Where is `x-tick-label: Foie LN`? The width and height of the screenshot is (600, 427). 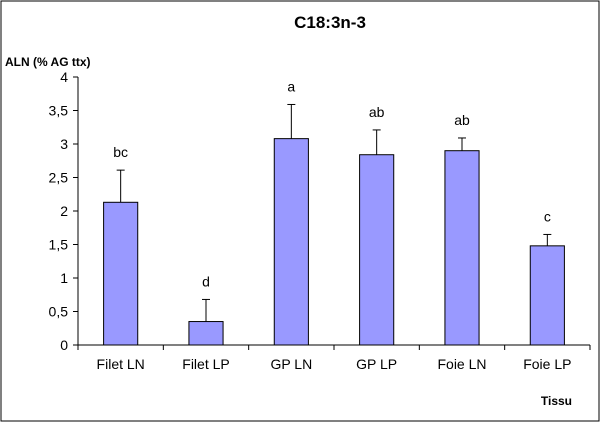 x-tick-label: Foie LN is located at coordinates (461, 364).